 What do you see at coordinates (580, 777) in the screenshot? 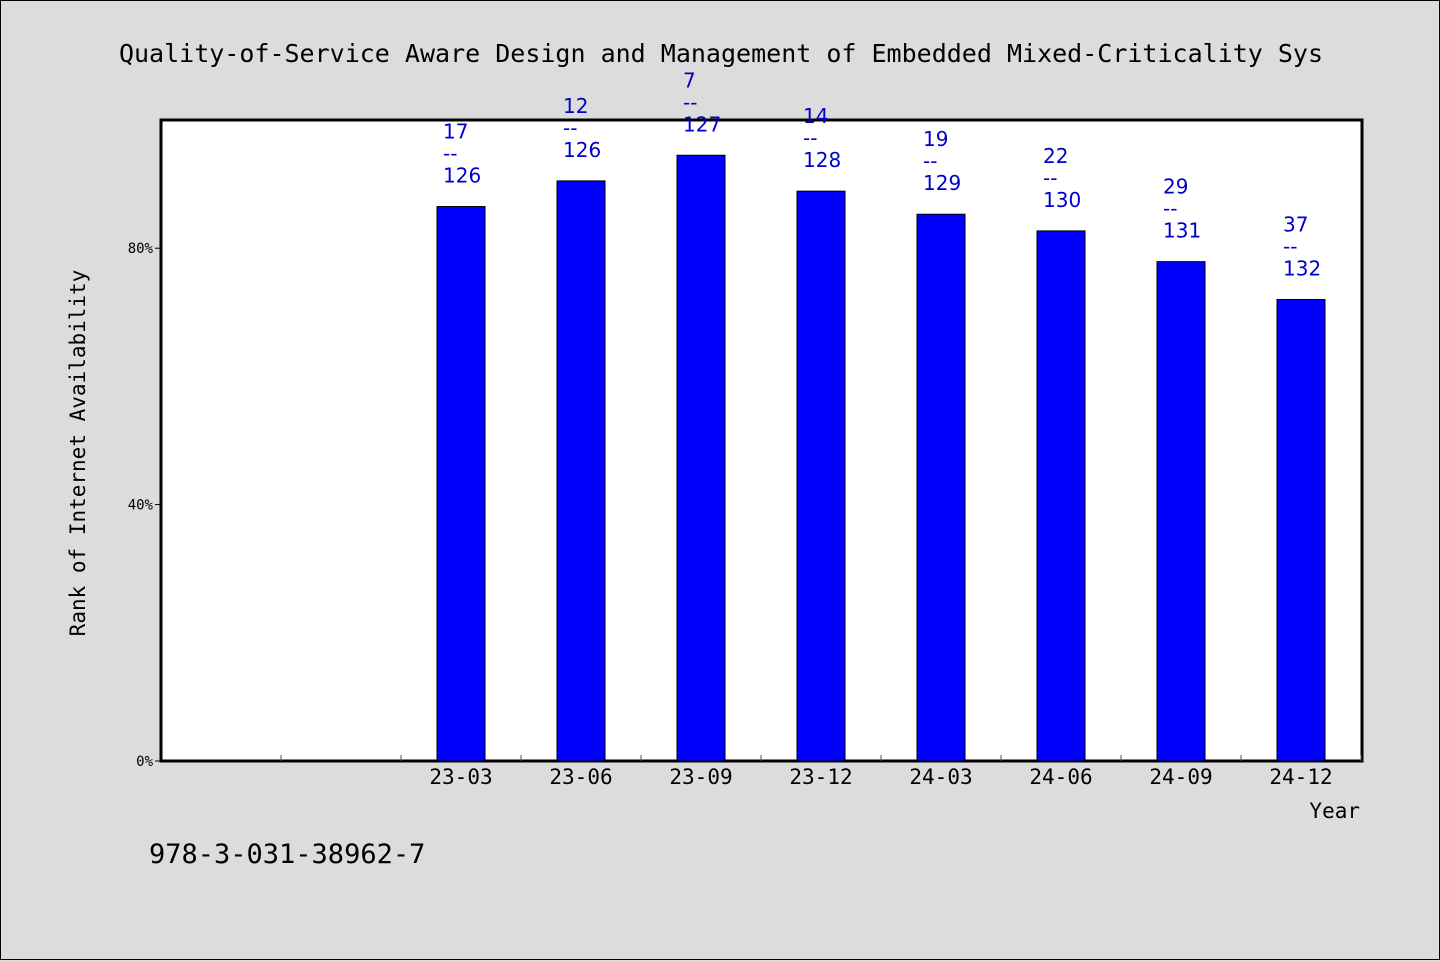
I see `x-tick-label: 23-06` at bounding box center [580, 777].